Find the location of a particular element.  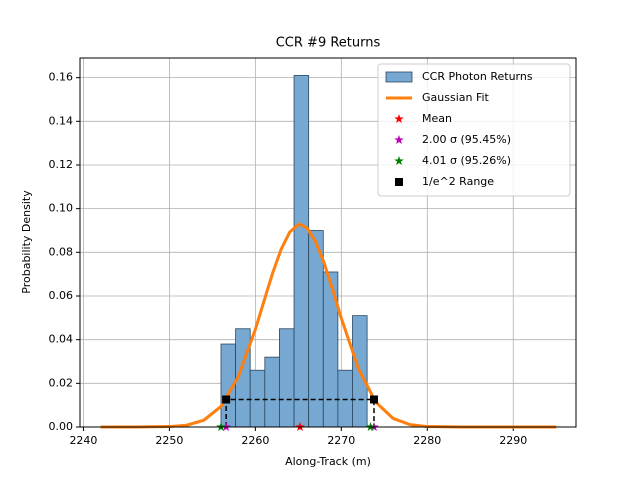

y-axis-label: Probability Density is located at coordinates (26, 242).